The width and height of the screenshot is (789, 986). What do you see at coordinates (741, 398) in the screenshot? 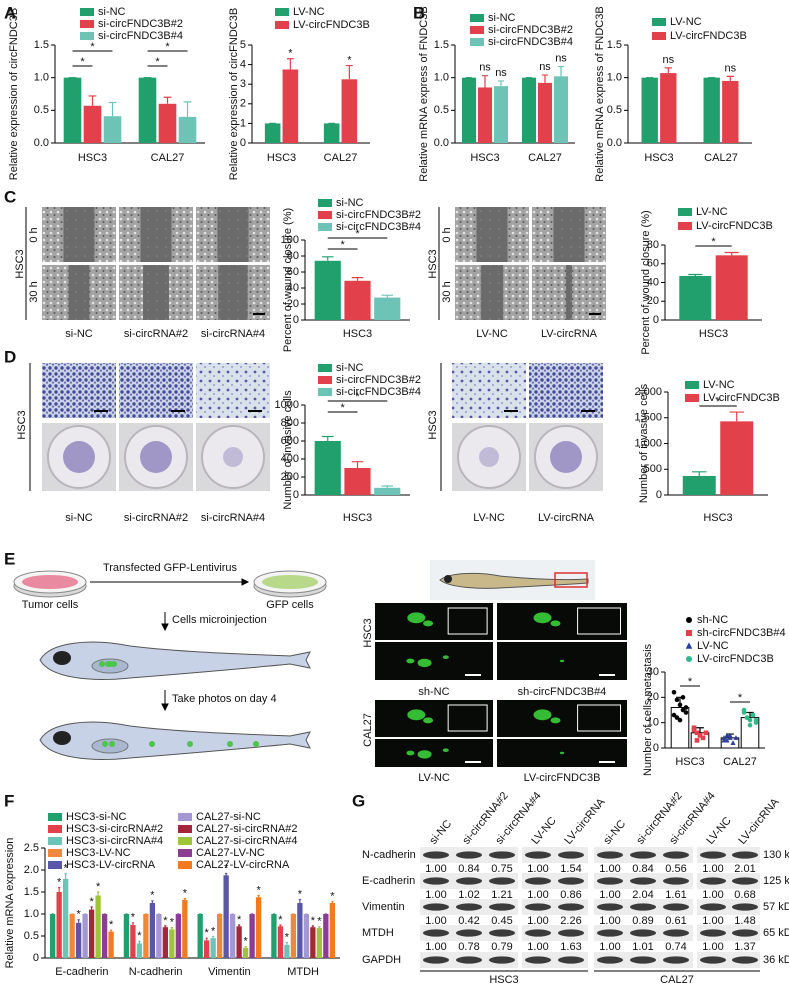
I see `legend-label: LV-circFNDC3B` at bounding box center [741, 398].